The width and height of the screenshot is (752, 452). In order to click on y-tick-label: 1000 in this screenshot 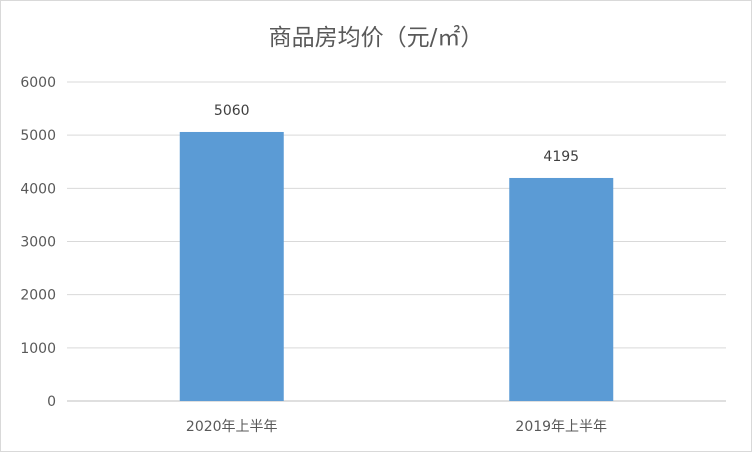, I will do `click(38, 349)`.